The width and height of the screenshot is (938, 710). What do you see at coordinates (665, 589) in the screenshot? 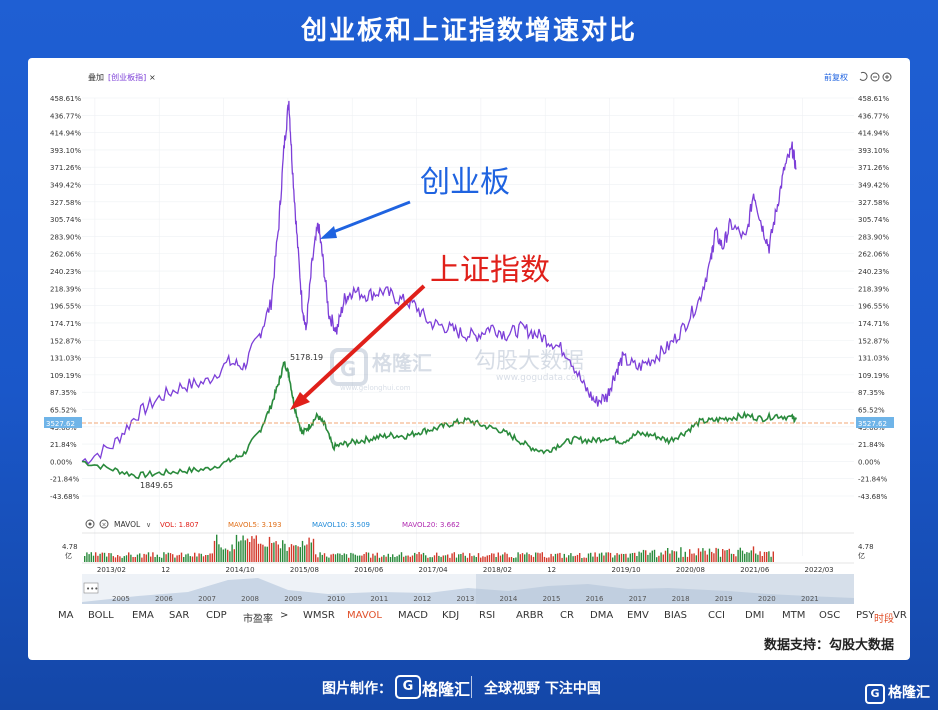
I see `overview-range-selector` at bounding box center [665, 589].